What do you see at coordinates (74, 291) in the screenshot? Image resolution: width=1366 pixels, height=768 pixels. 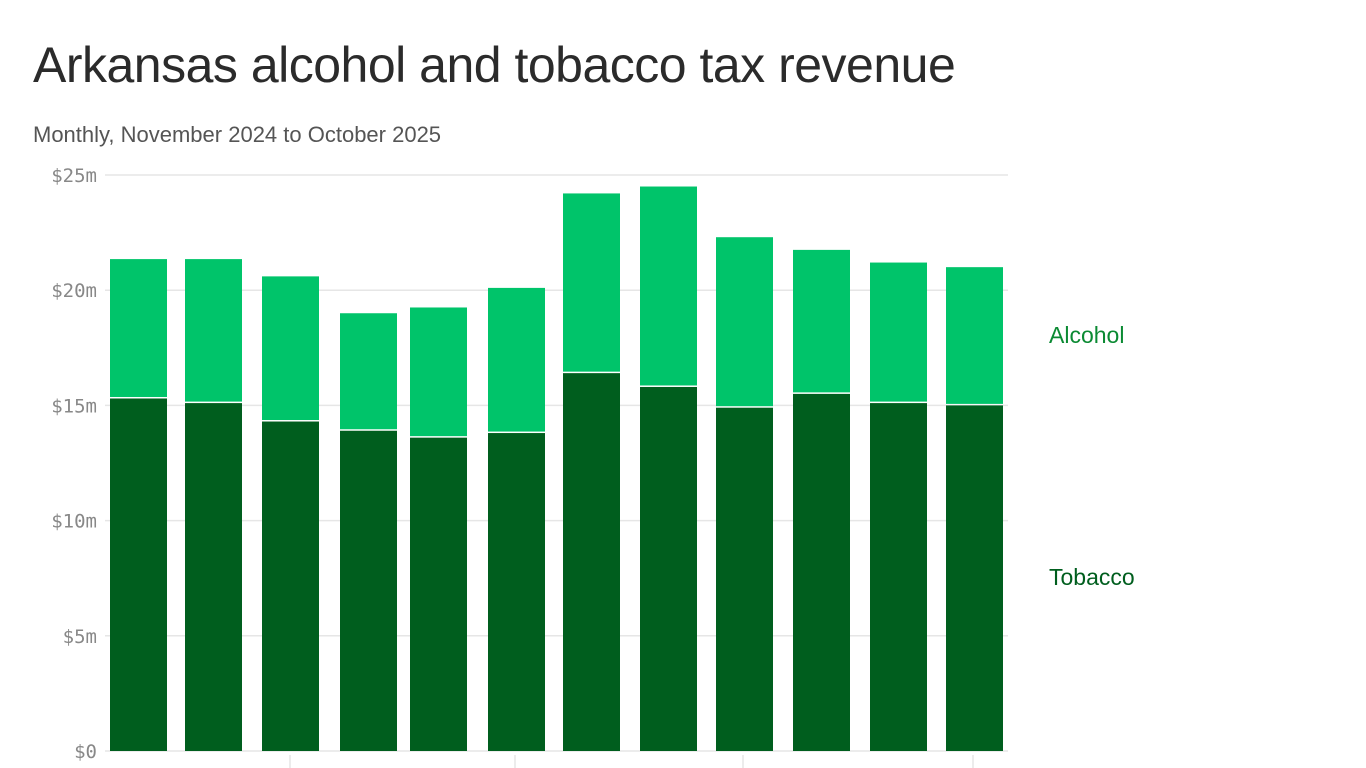 I see `y-tick-label: $20m` at bounding box center [74, 291].